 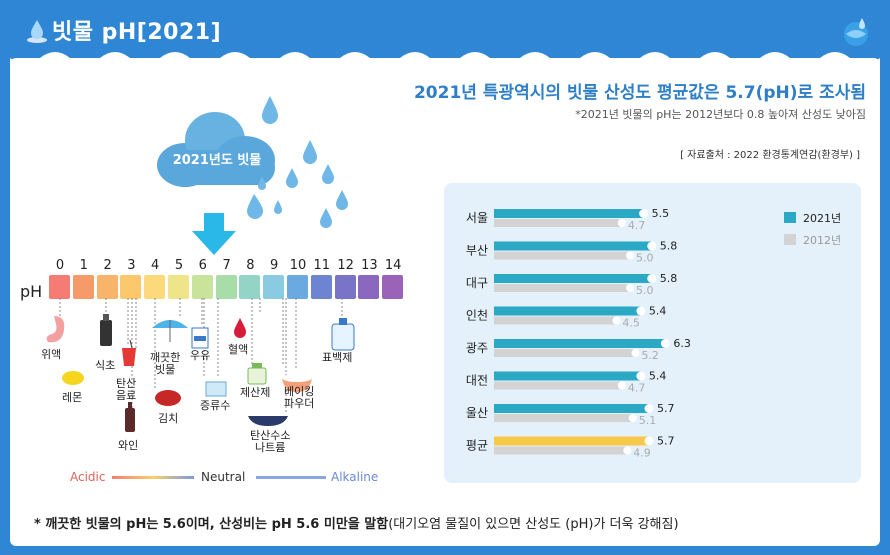 What do you see at coordinates (211, 524) in the screenshot?
I see `footnote-main: * 깨끗한 빗물의 pH는 5.6이며, 산성비는 pH 5.6 미만을 말함` at bounding box center [211, 524].